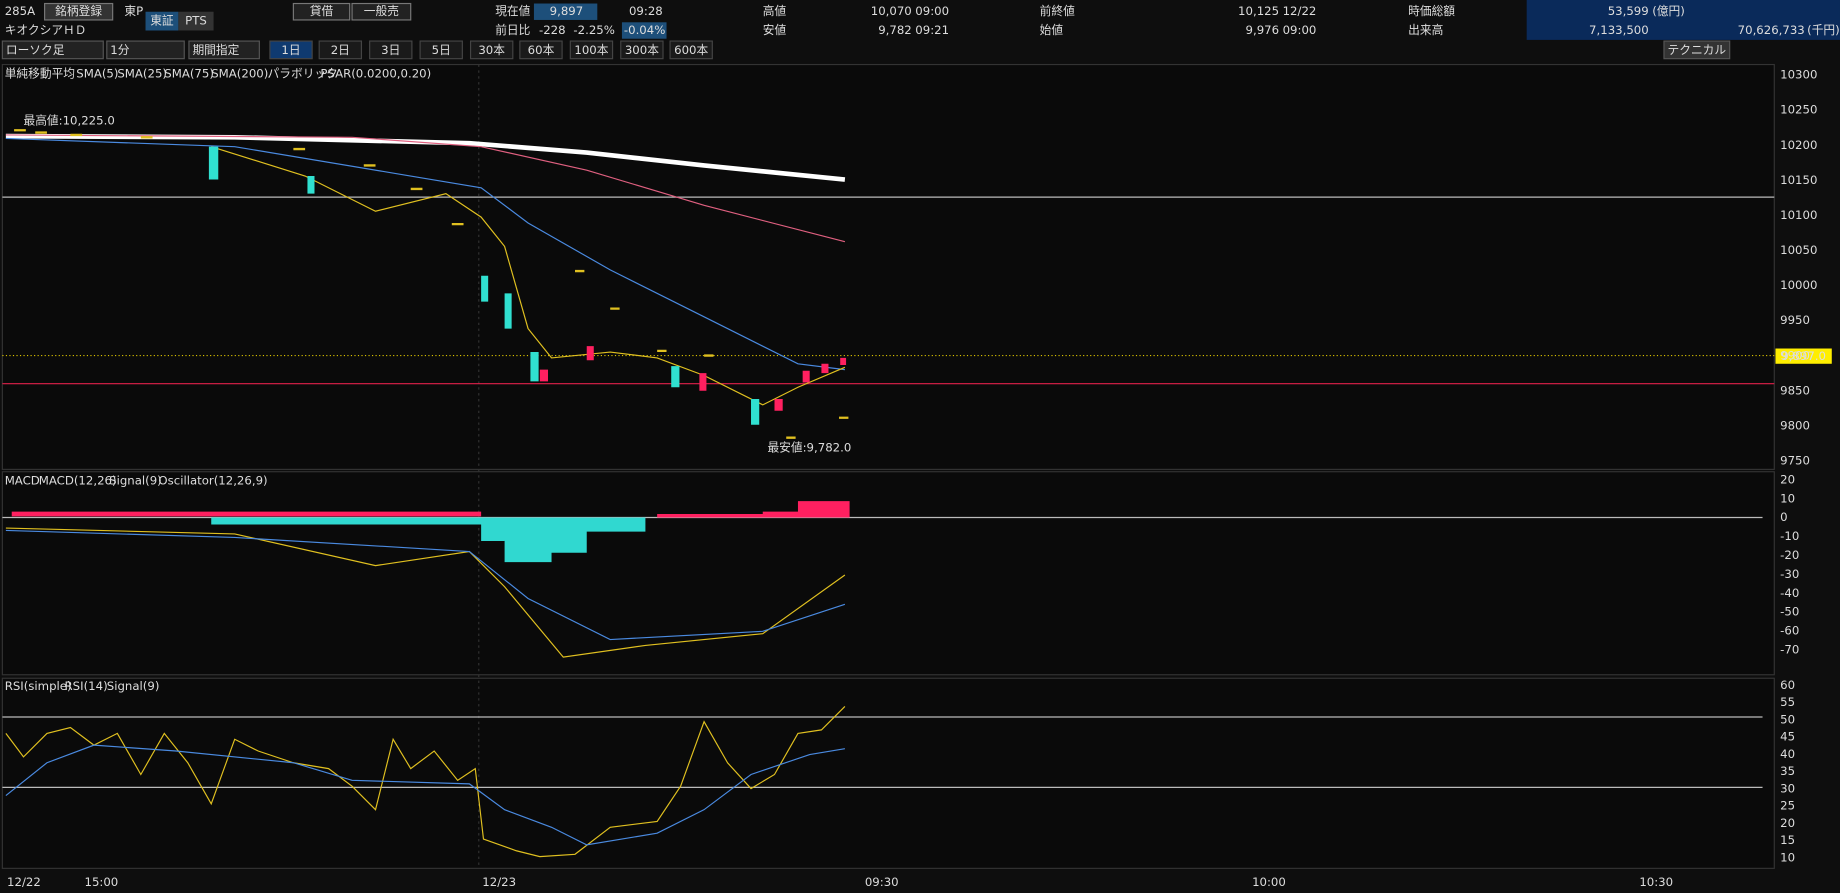  Describe the element at coordinates (1668, 11) in the screenshot. I see `label: (億円)` at that location.